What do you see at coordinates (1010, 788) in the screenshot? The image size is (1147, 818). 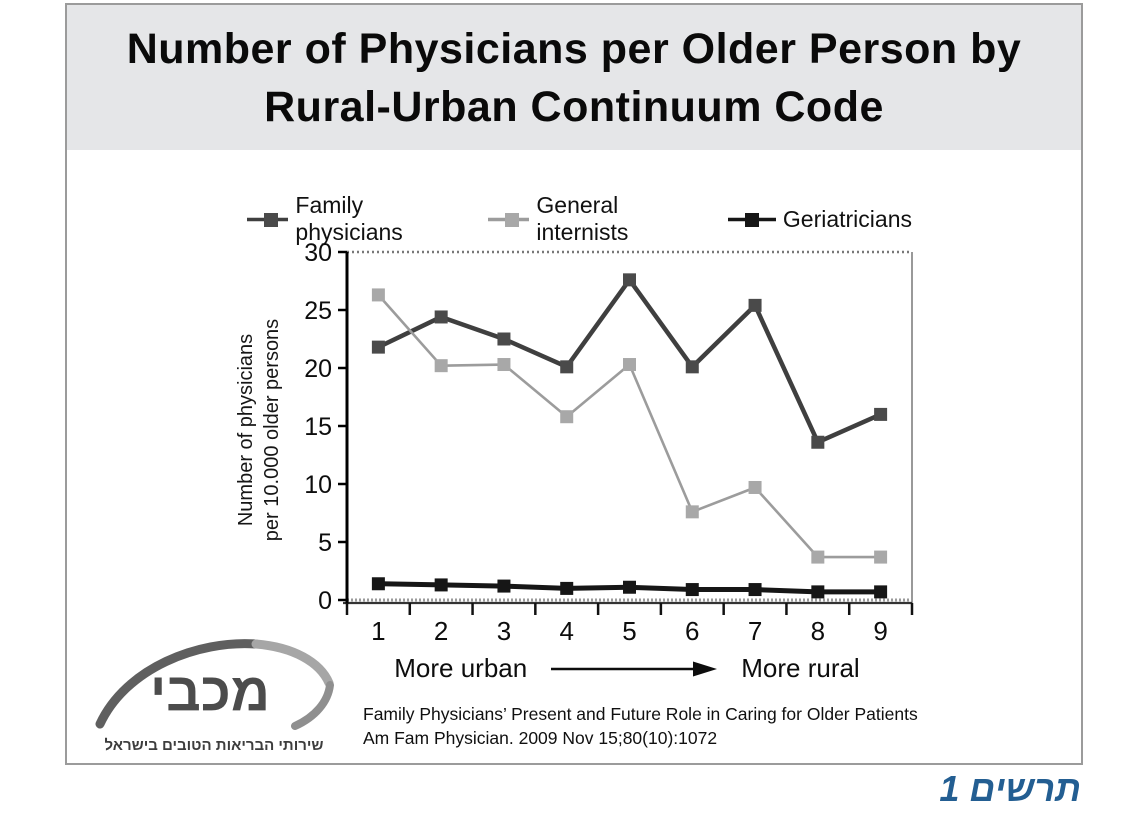 I see `figure-number-label: תרשים 1` at bounding box center [1010, 788].